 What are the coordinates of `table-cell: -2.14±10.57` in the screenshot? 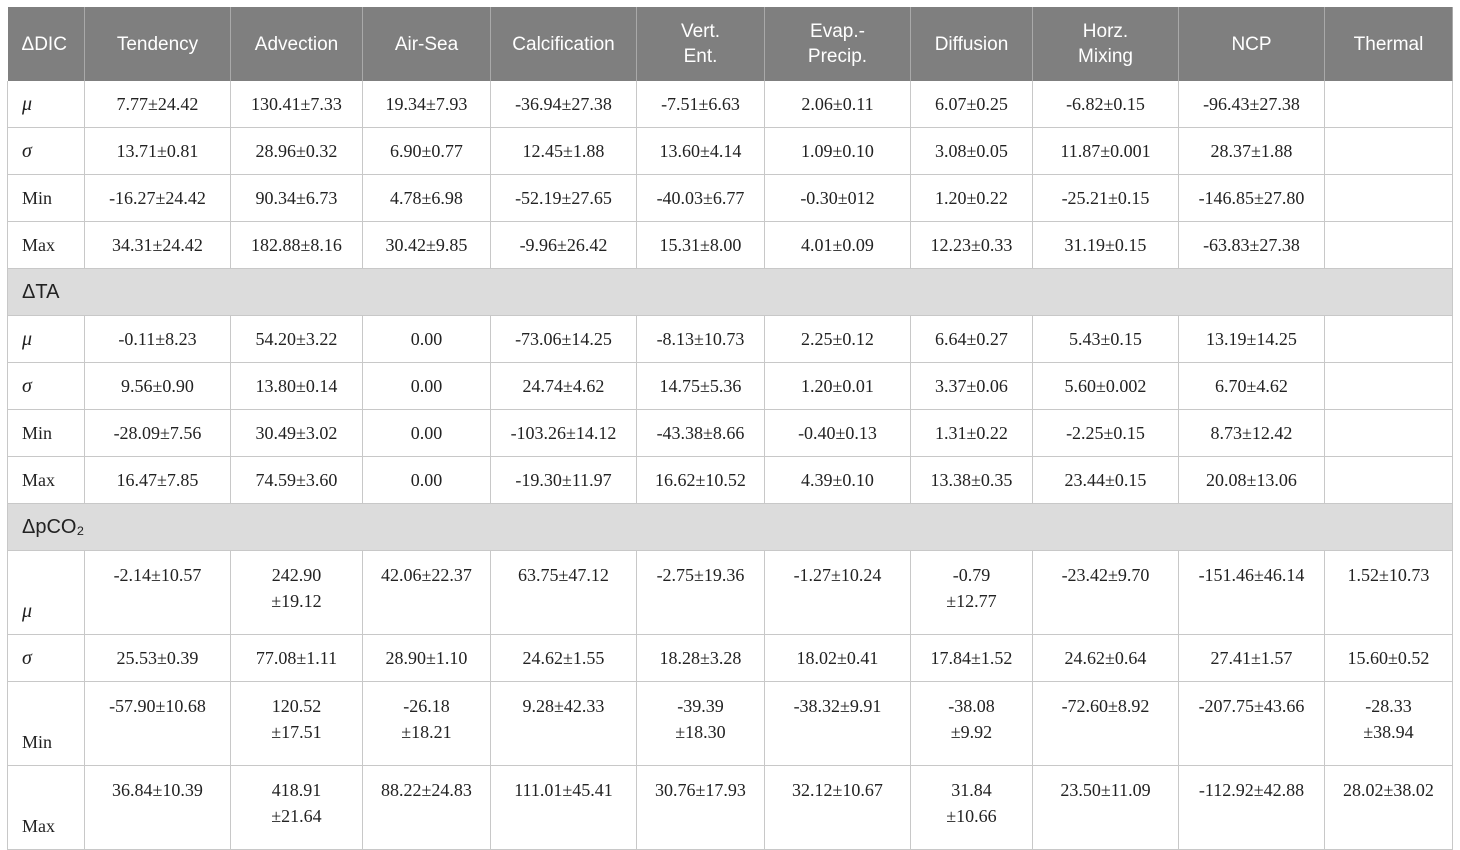 It's located at (157, 592).